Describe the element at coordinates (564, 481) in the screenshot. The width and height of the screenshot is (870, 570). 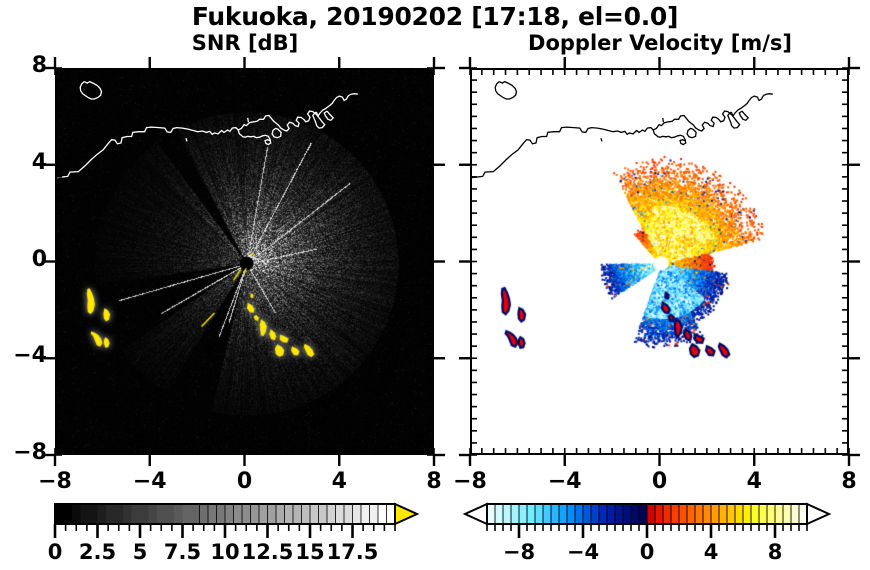
I see `velocity-xtick-label: −4` at that location.